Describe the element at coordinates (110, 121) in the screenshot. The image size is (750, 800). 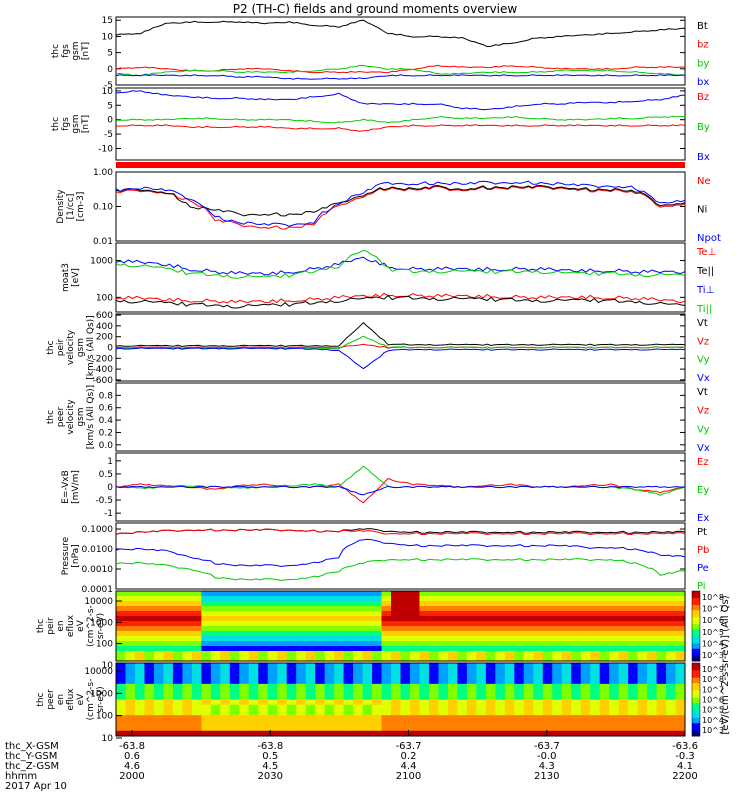
I see `panel-2-ytick: 0` at that location.